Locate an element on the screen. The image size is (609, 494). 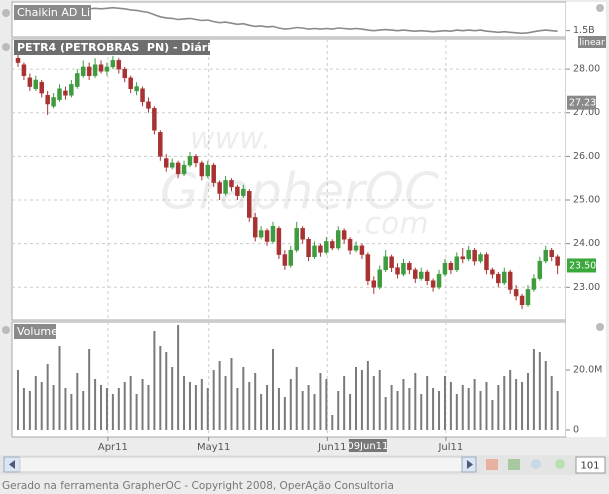
y-tick-label: 28.00 is located at coordinates (586, 69).